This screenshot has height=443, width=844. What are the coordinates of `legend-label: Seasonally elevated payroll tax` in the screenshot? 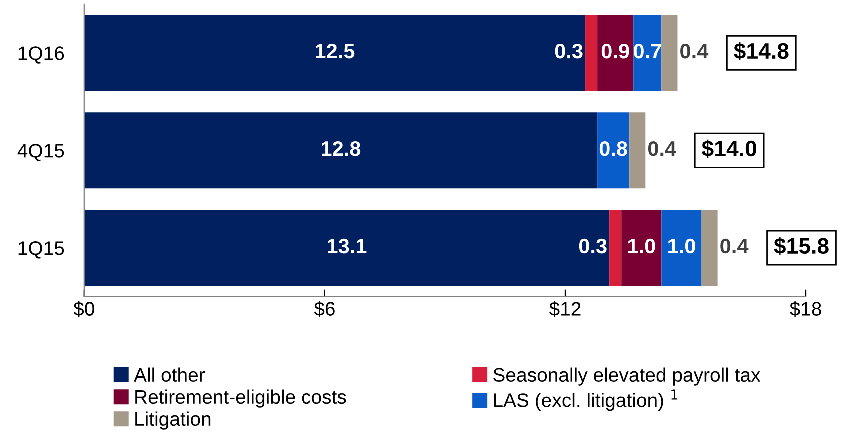 It's located at (627, 377).